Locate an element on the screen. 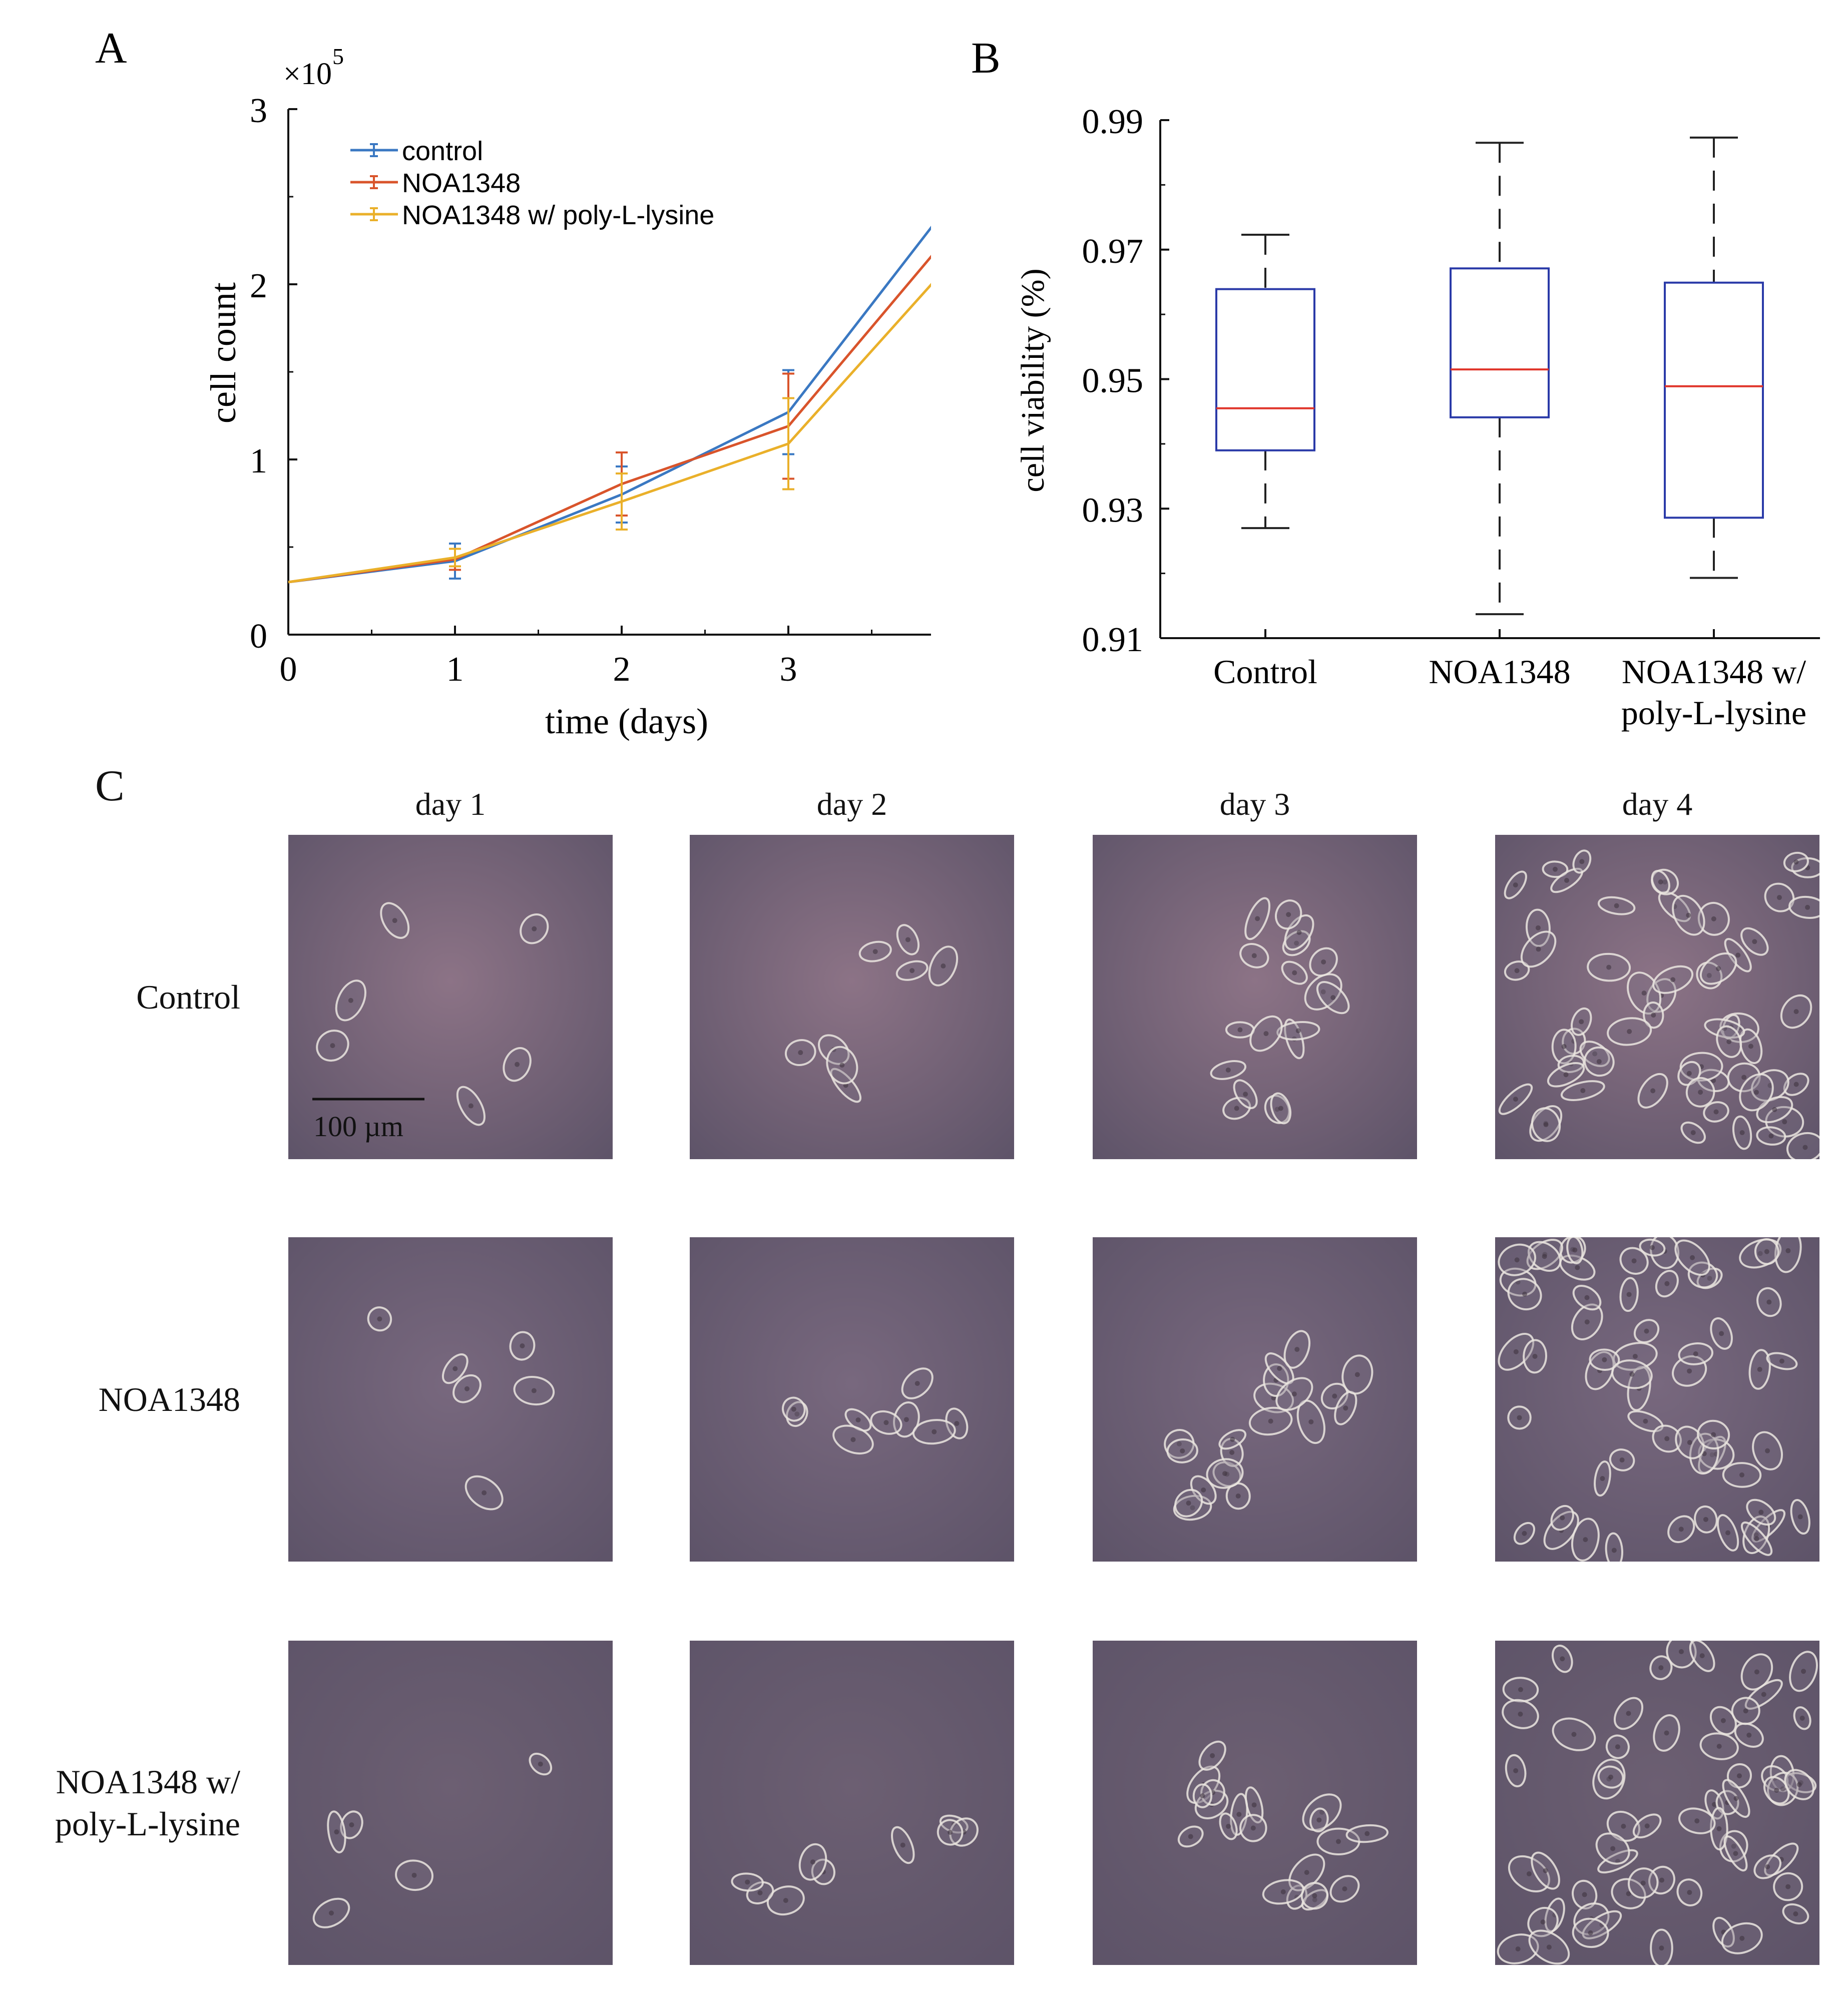 The width and height of the screenshot is (1848, 1992). panel-label-b: B is located at coordinates (986, 58).